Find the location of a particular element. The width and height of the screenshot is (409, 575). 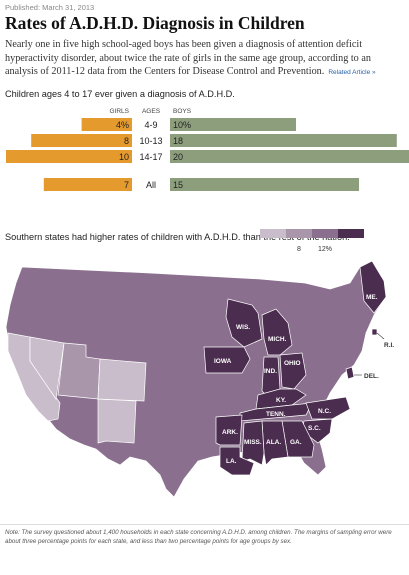

label-del: DEL. is located at coordinates (371, 376).